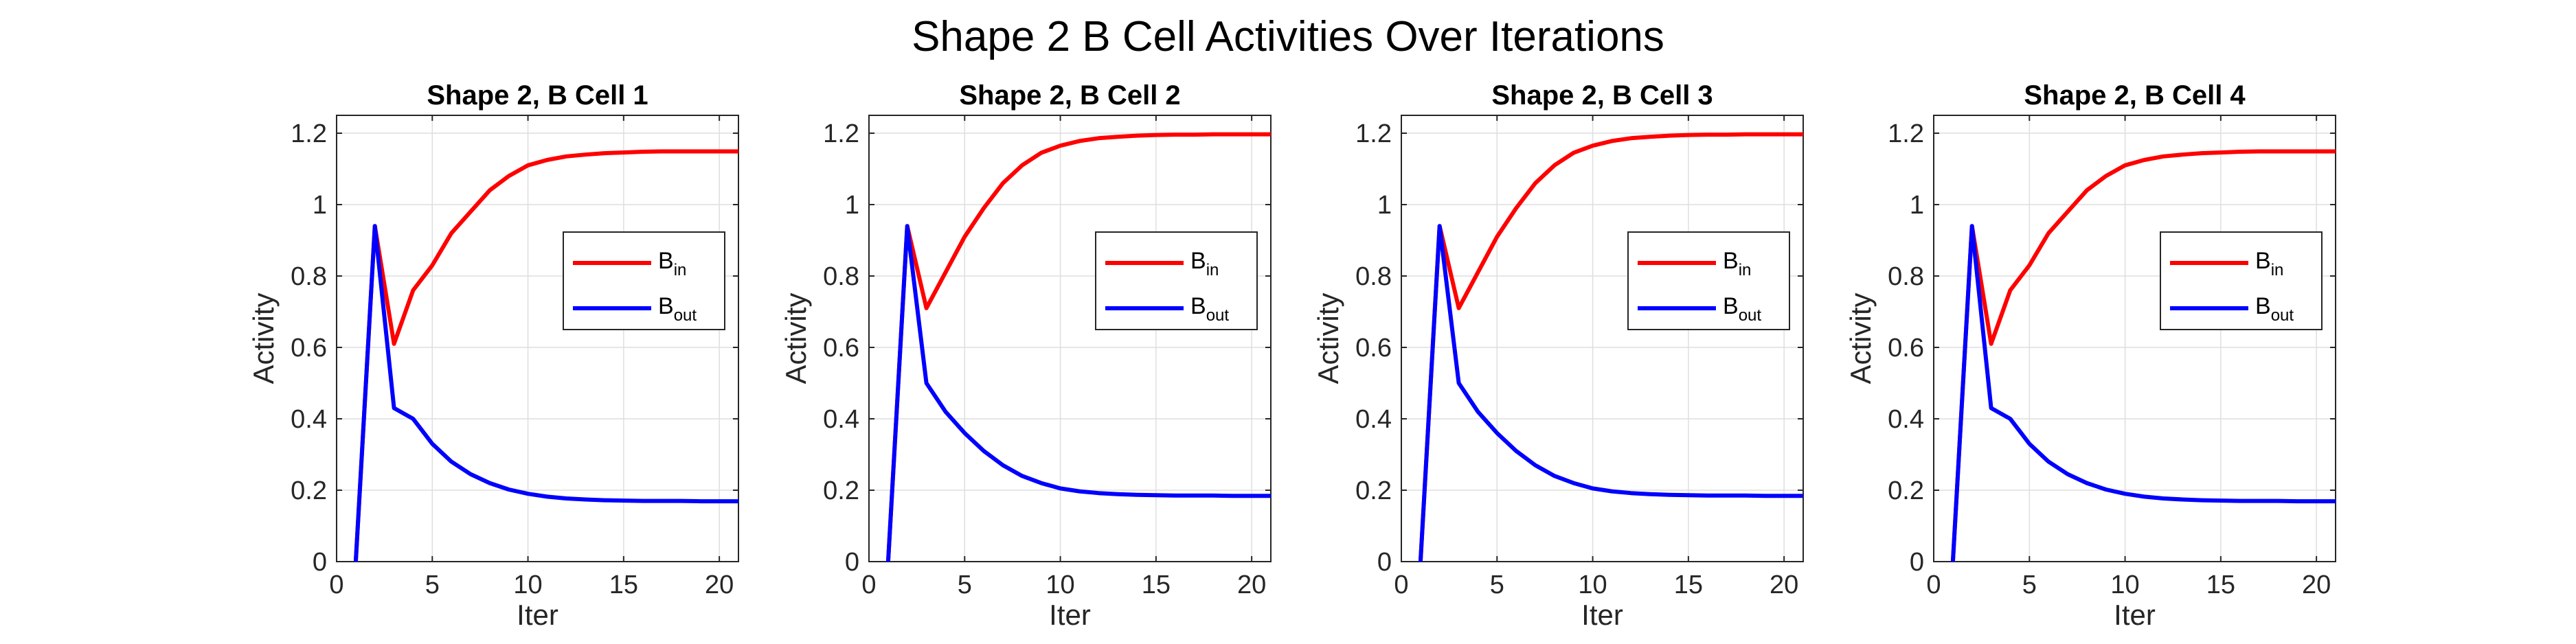 The image size is (2576, 644). Describe the element at coordinates (1069, 95) in the screenshot. I see `panel-title: Shape 2, B Cell 2` at that location.